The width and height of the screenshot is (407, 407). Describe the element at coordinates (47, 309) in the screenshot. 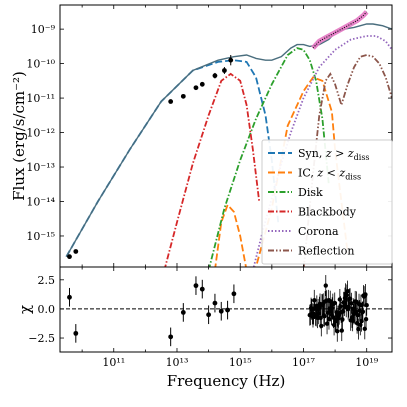

I see `residual-y-tick-label: 0.0` at that location.